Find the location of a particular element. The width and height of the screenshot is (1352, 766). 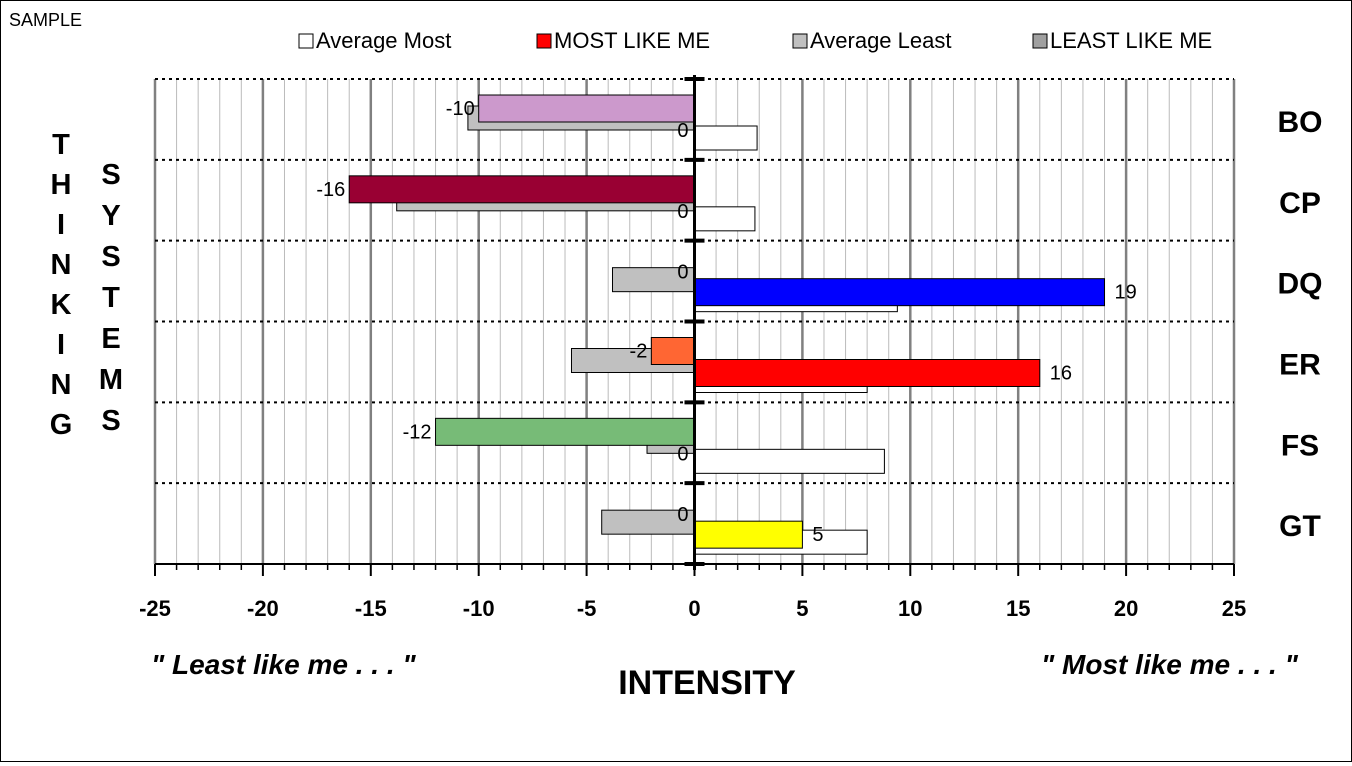

least-like-me-label: -2 is located at coordinates (639, 352).